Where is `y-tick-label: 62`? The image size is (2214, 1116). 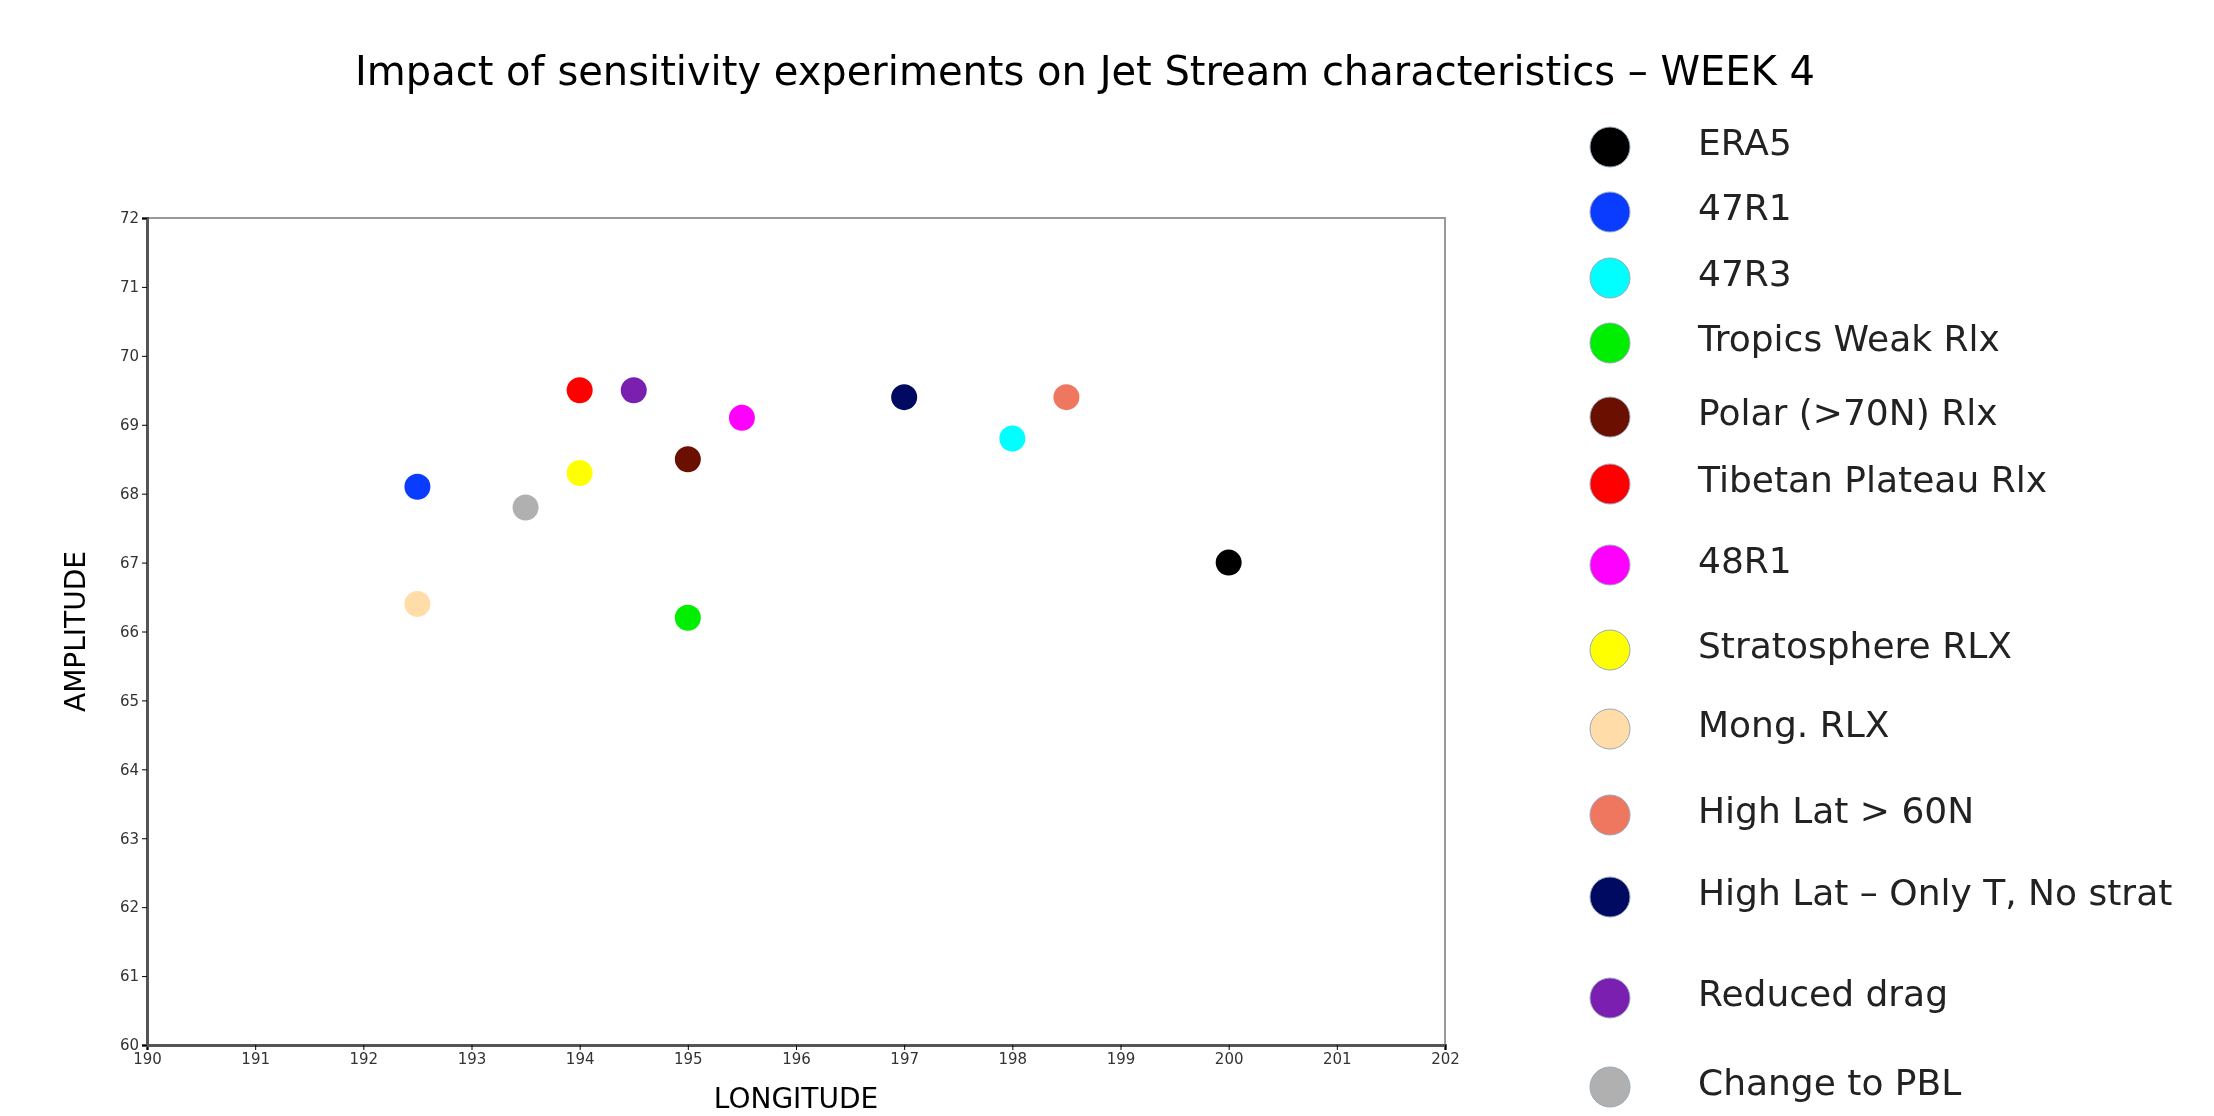 y-tick-label: 62 is located at coordinates (129, 907).